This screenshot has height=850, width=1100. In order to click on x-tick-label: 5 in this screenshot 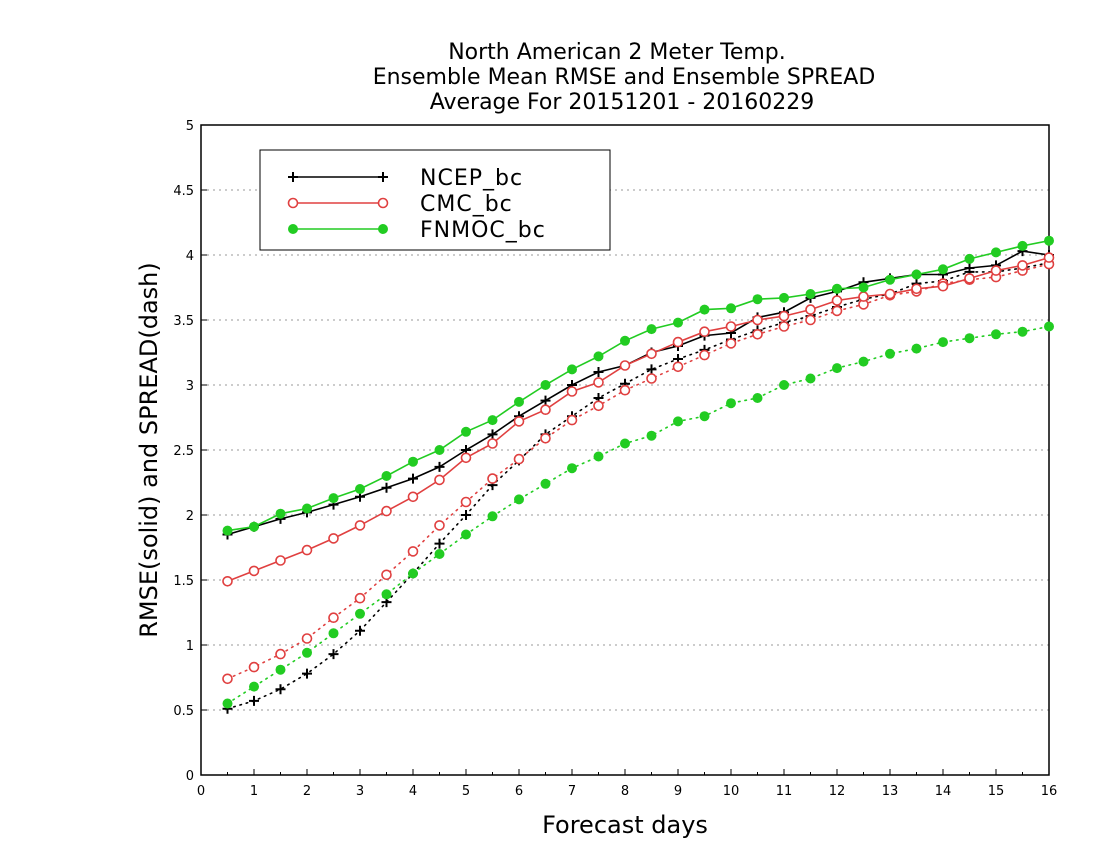, I will do `click(466, 791)`.